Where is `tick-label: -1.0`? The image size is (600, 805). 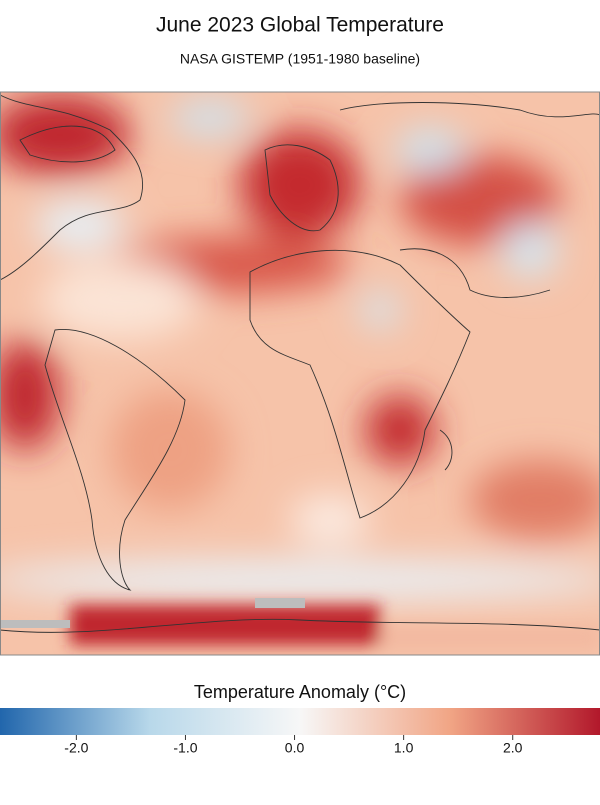
tick-label: -1.0 is located at coordinates (185, 748).